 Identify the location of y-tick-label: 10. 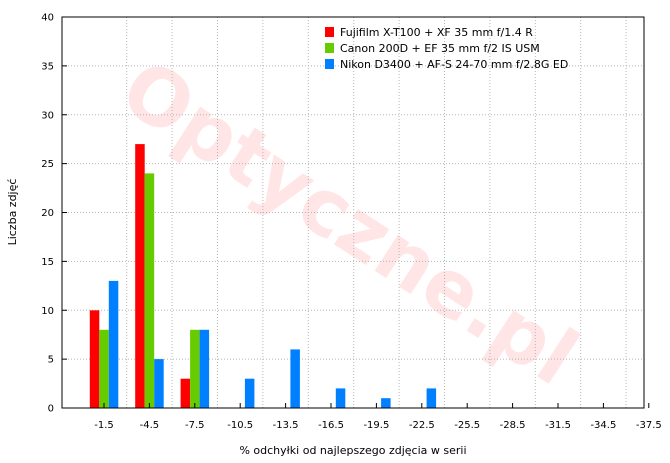
(47, 311).